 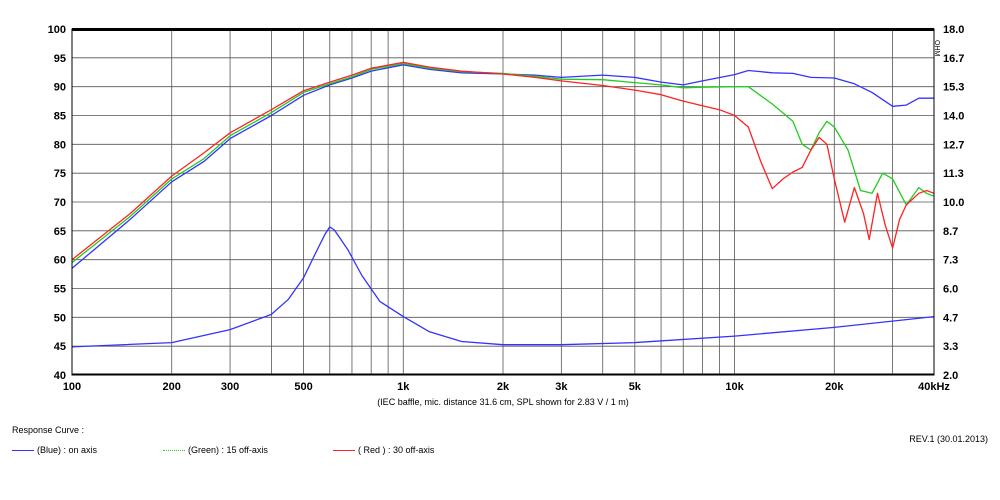 I want to click on y-right-tick-label: 6.0, so click(x=950, y=290).